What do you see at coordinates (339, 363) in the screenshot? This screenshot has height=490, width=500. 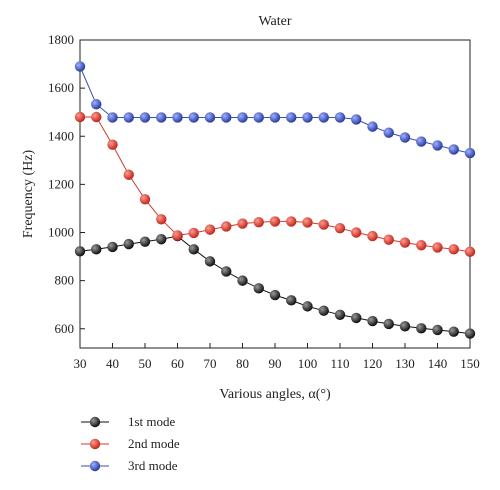 I see `x-tick-label: 110` at bounding box center [339, 363].